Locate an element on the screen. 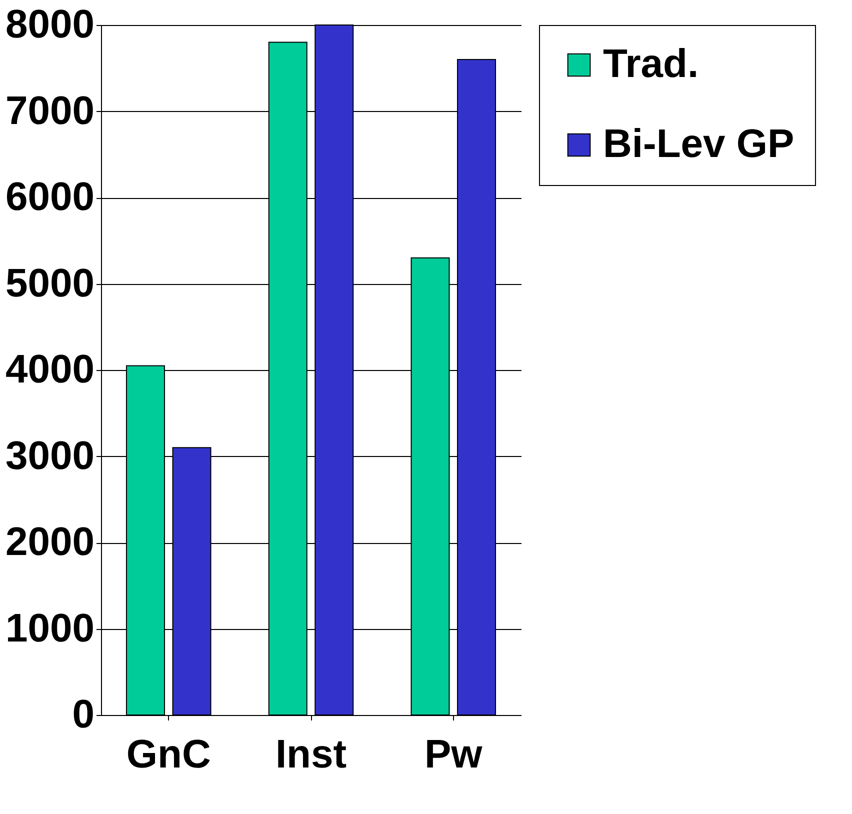 Image resolution: width=852 pixels, height=814 pixels. y-tick-label: 6000 is located at coordinates (50, 197).